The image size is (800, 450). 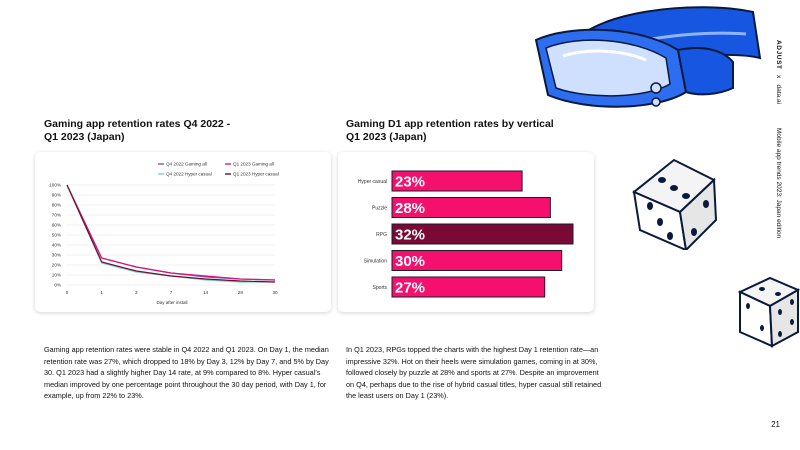 I want to click on x-tick-label: 3, so click(x=136, y=292).